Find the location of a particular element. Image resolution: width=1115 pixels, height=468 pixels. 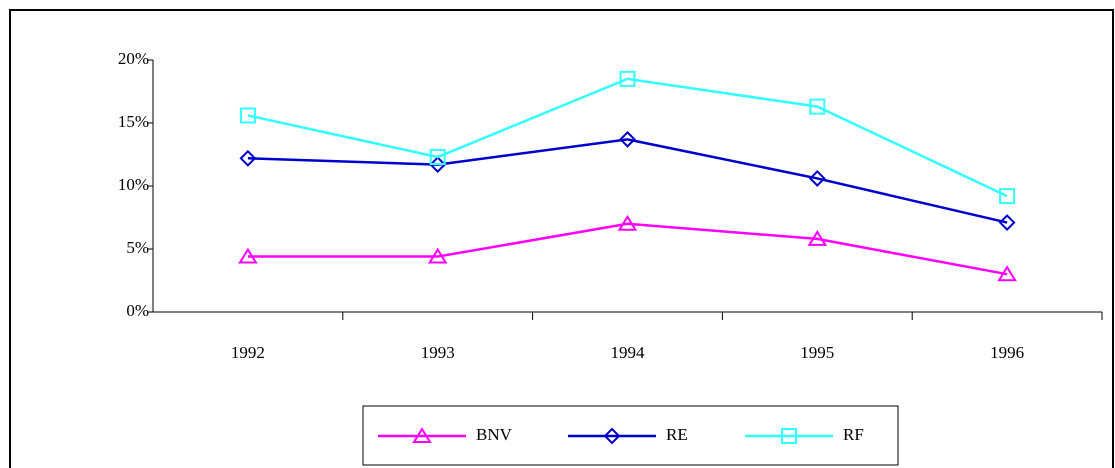

y-tick-label: 5% is located at coordinates (137, 247).